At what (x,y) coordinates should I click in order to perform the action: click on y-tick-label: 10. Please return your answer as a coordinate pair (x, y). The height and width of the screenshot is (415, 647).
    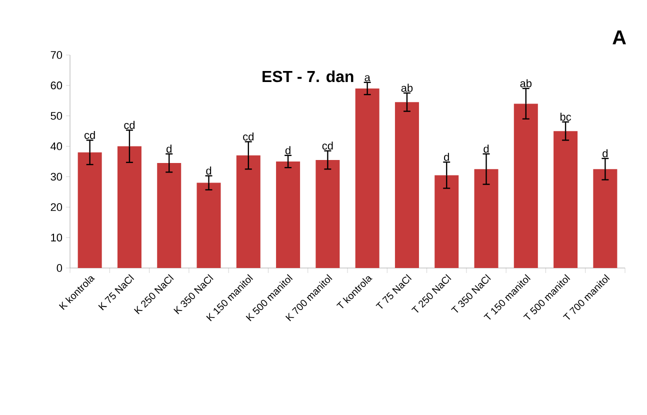
    Looking at the image, I should click on (56, 238).